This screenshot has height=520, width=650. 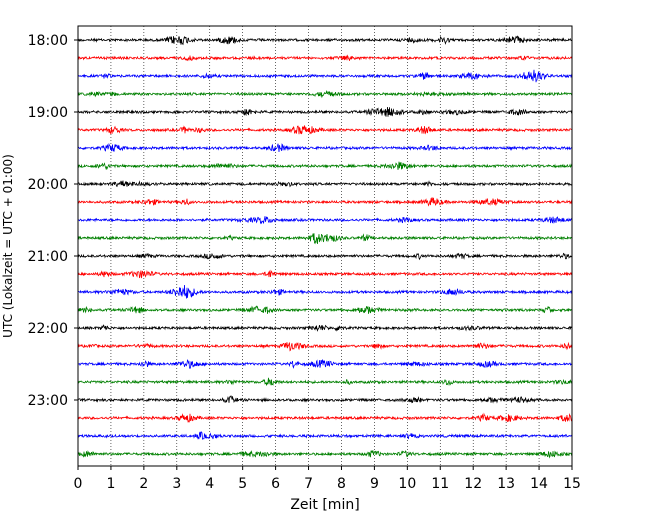 I want to click on x-tick-label-11: 11, so click(x=440, y=484).